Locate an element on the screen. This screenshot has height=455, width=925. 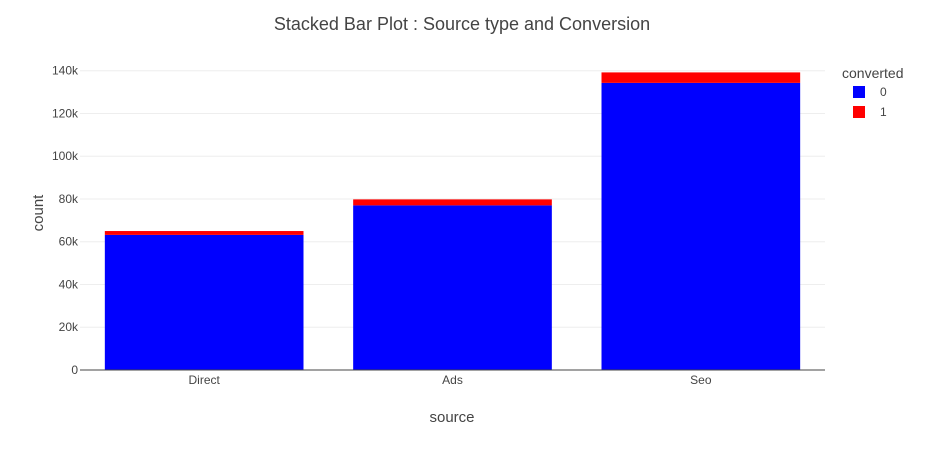
legend-label: 0 is located at coordinates (883, 92).